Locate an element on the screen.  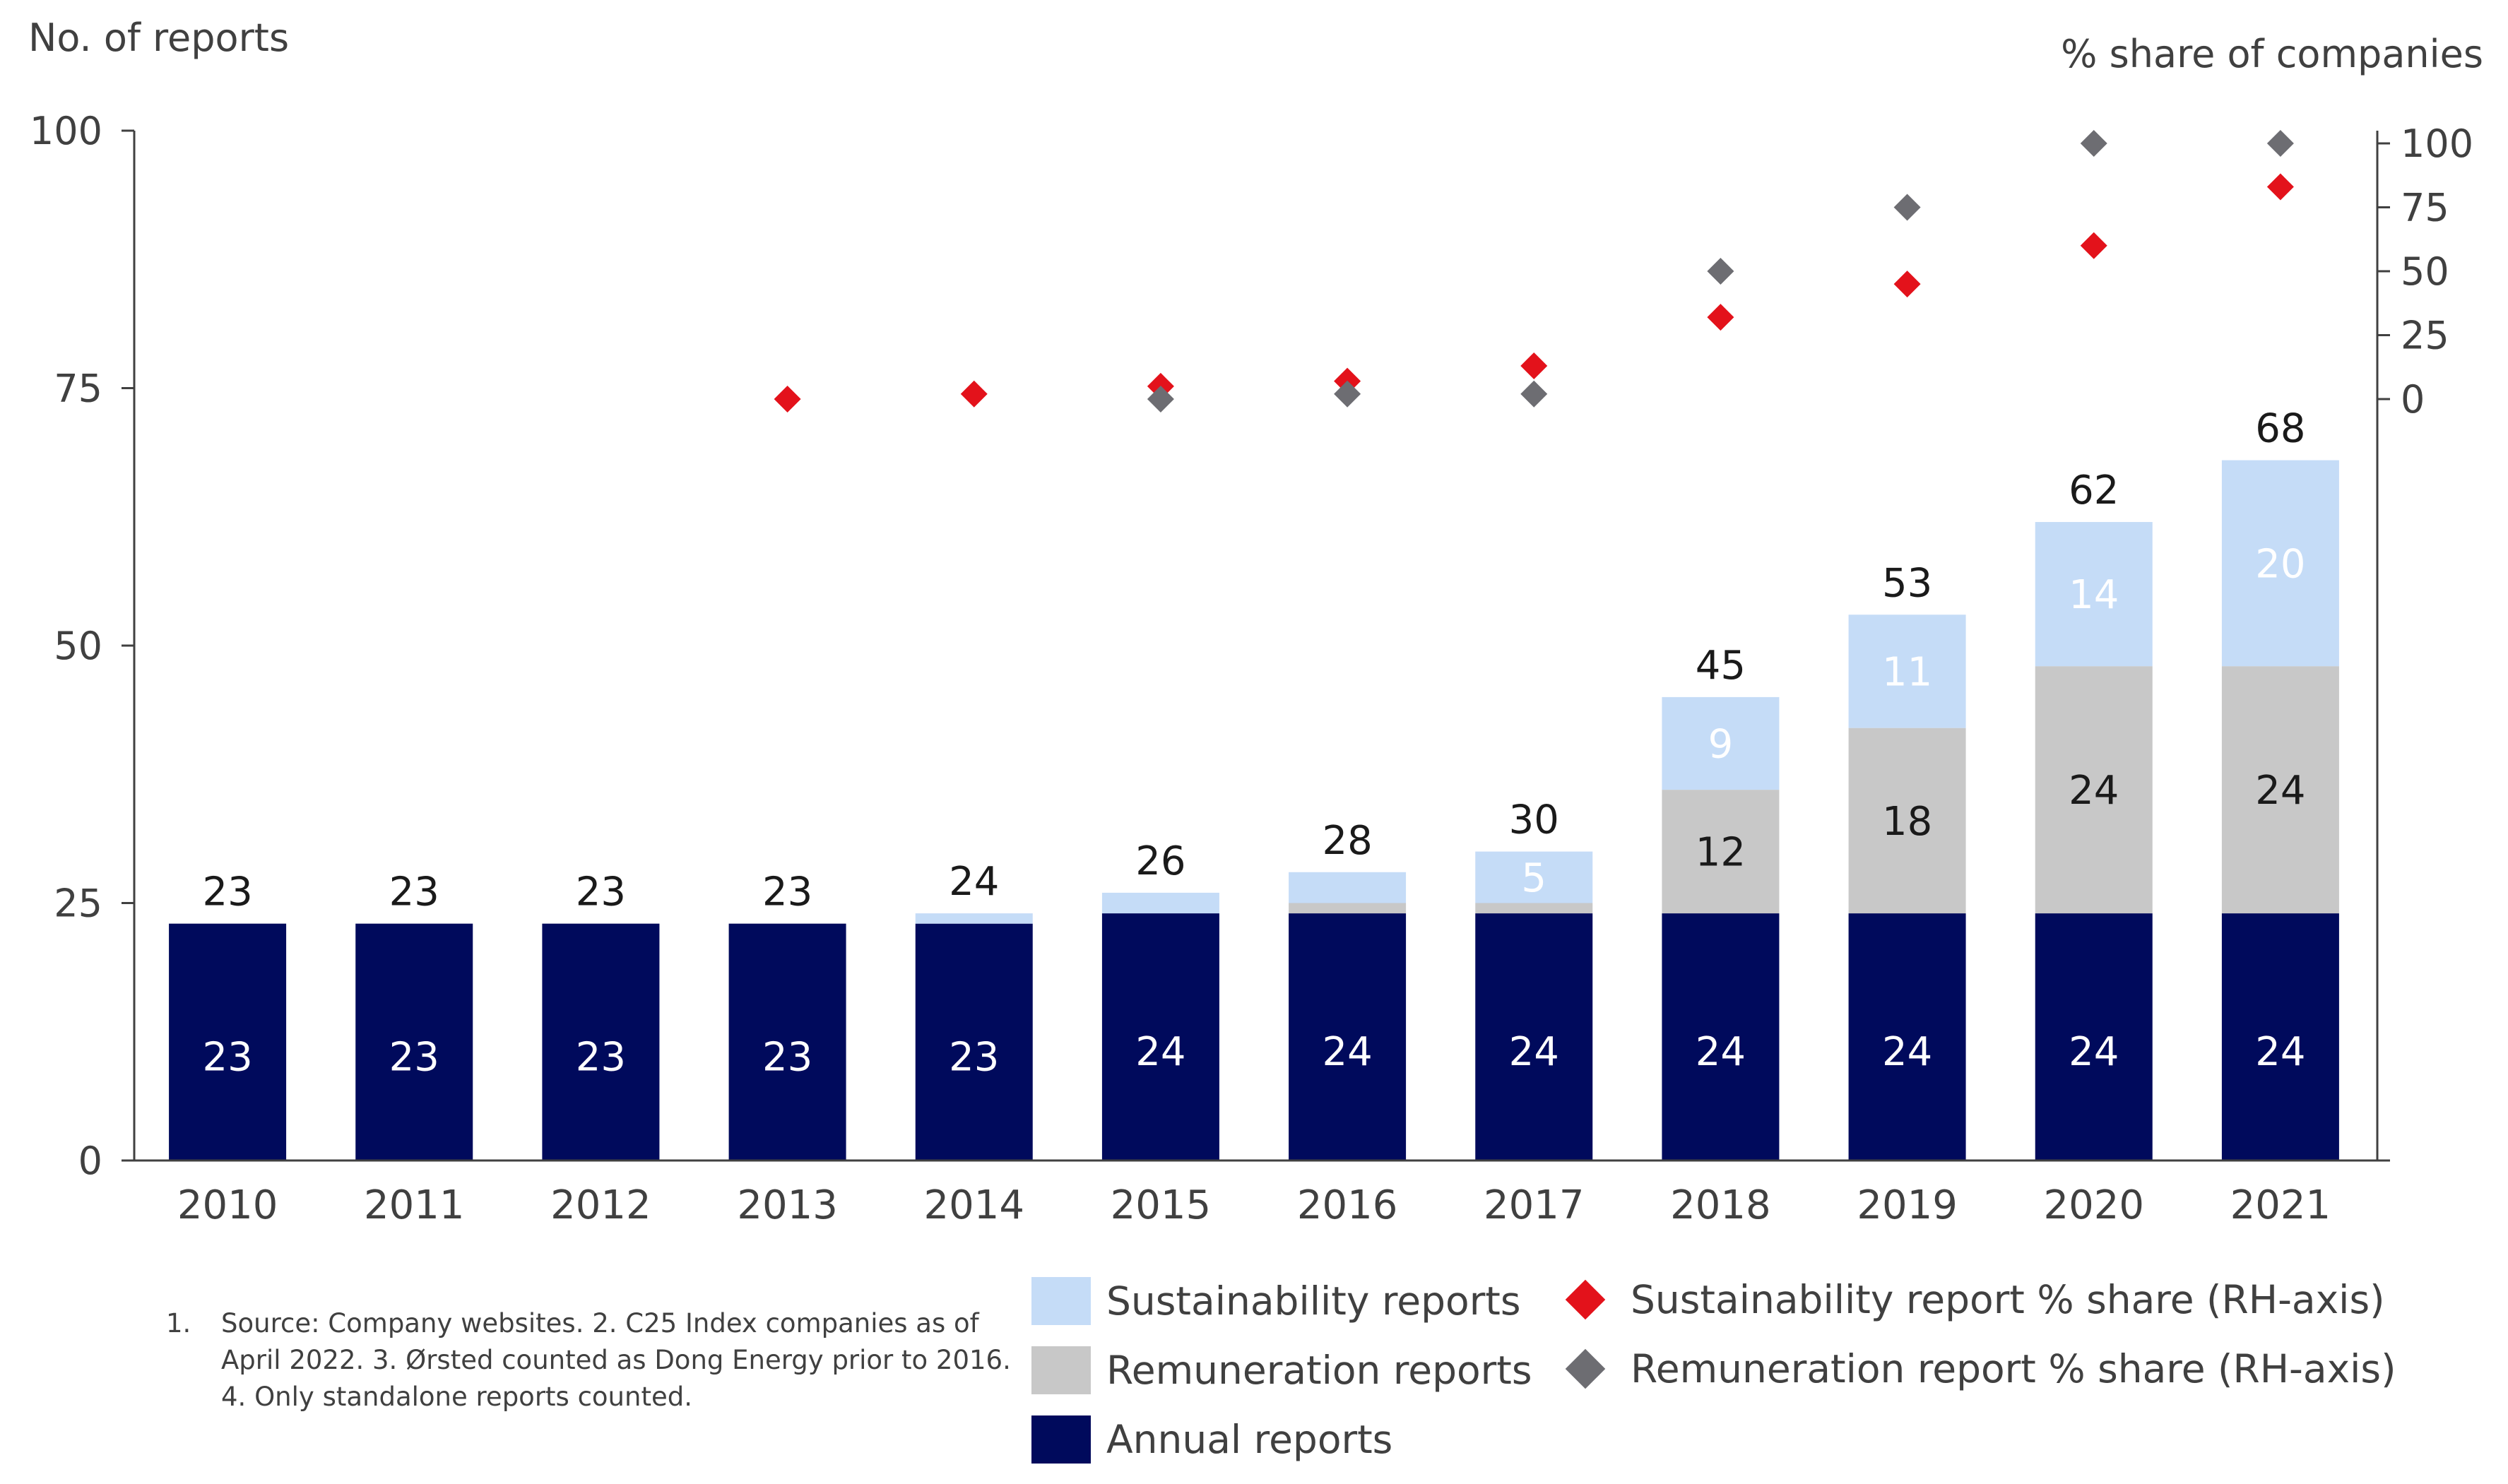
x-axis-tick-label: 2020 is located at coordinates (2093, 1205).